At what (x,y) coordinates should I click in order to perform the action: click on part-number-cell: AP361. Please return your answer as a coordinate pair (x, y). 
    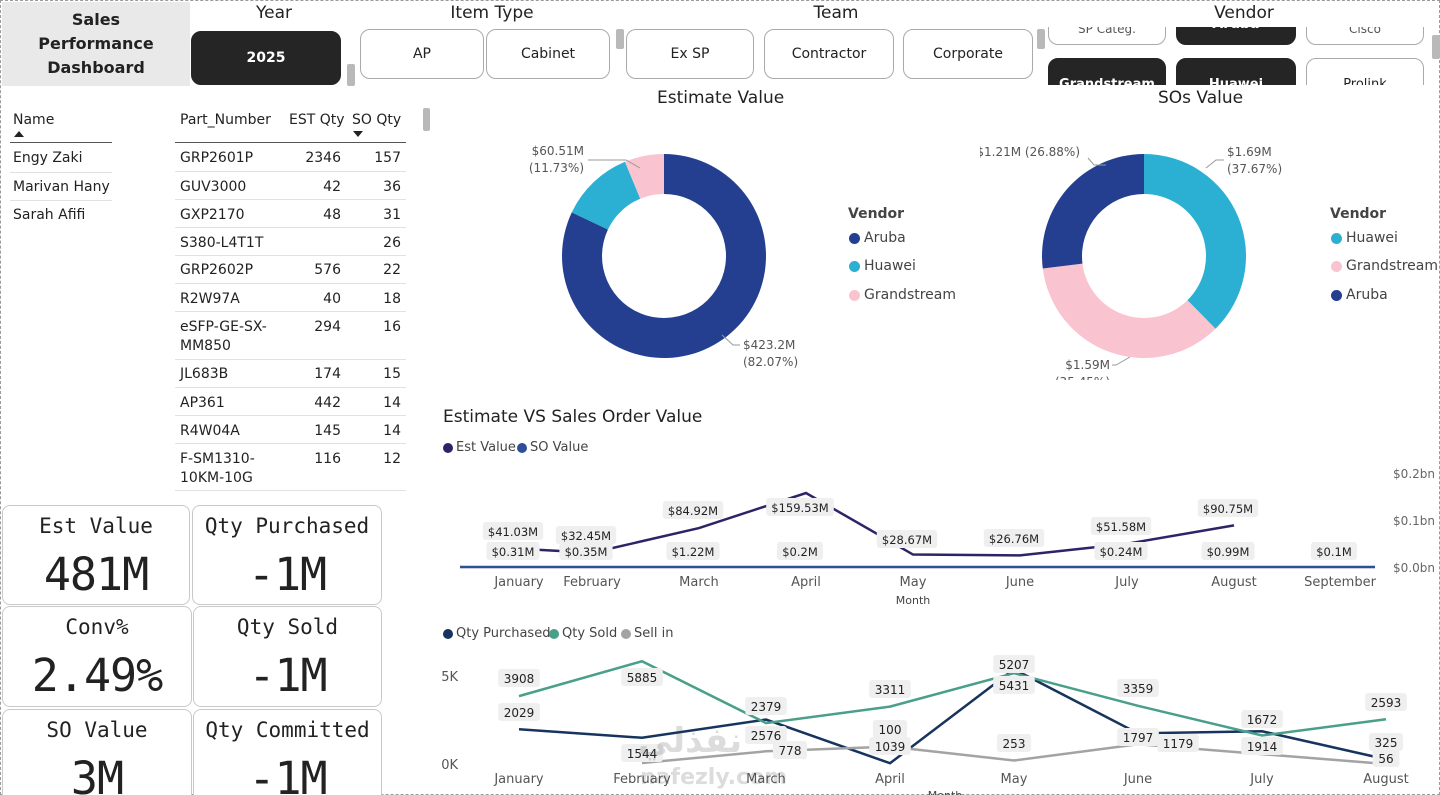
    Looking at the image, I should click on (202, 403).